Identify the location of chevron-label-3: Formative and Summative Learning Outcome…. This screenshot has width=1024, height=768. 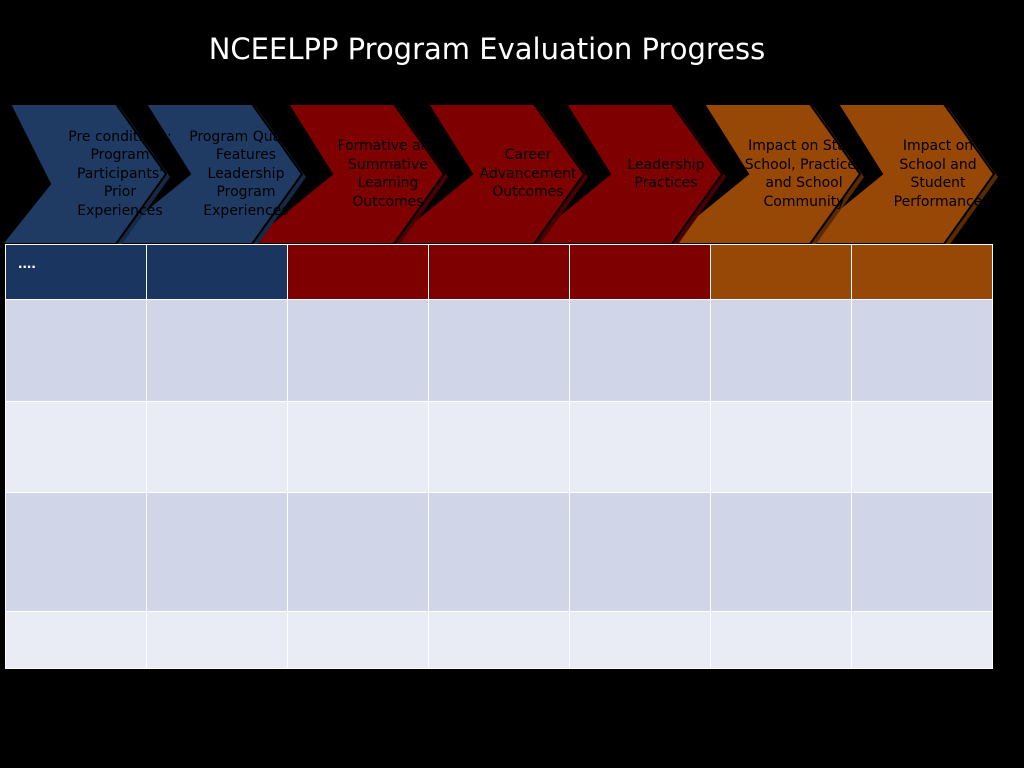
(388, 174).